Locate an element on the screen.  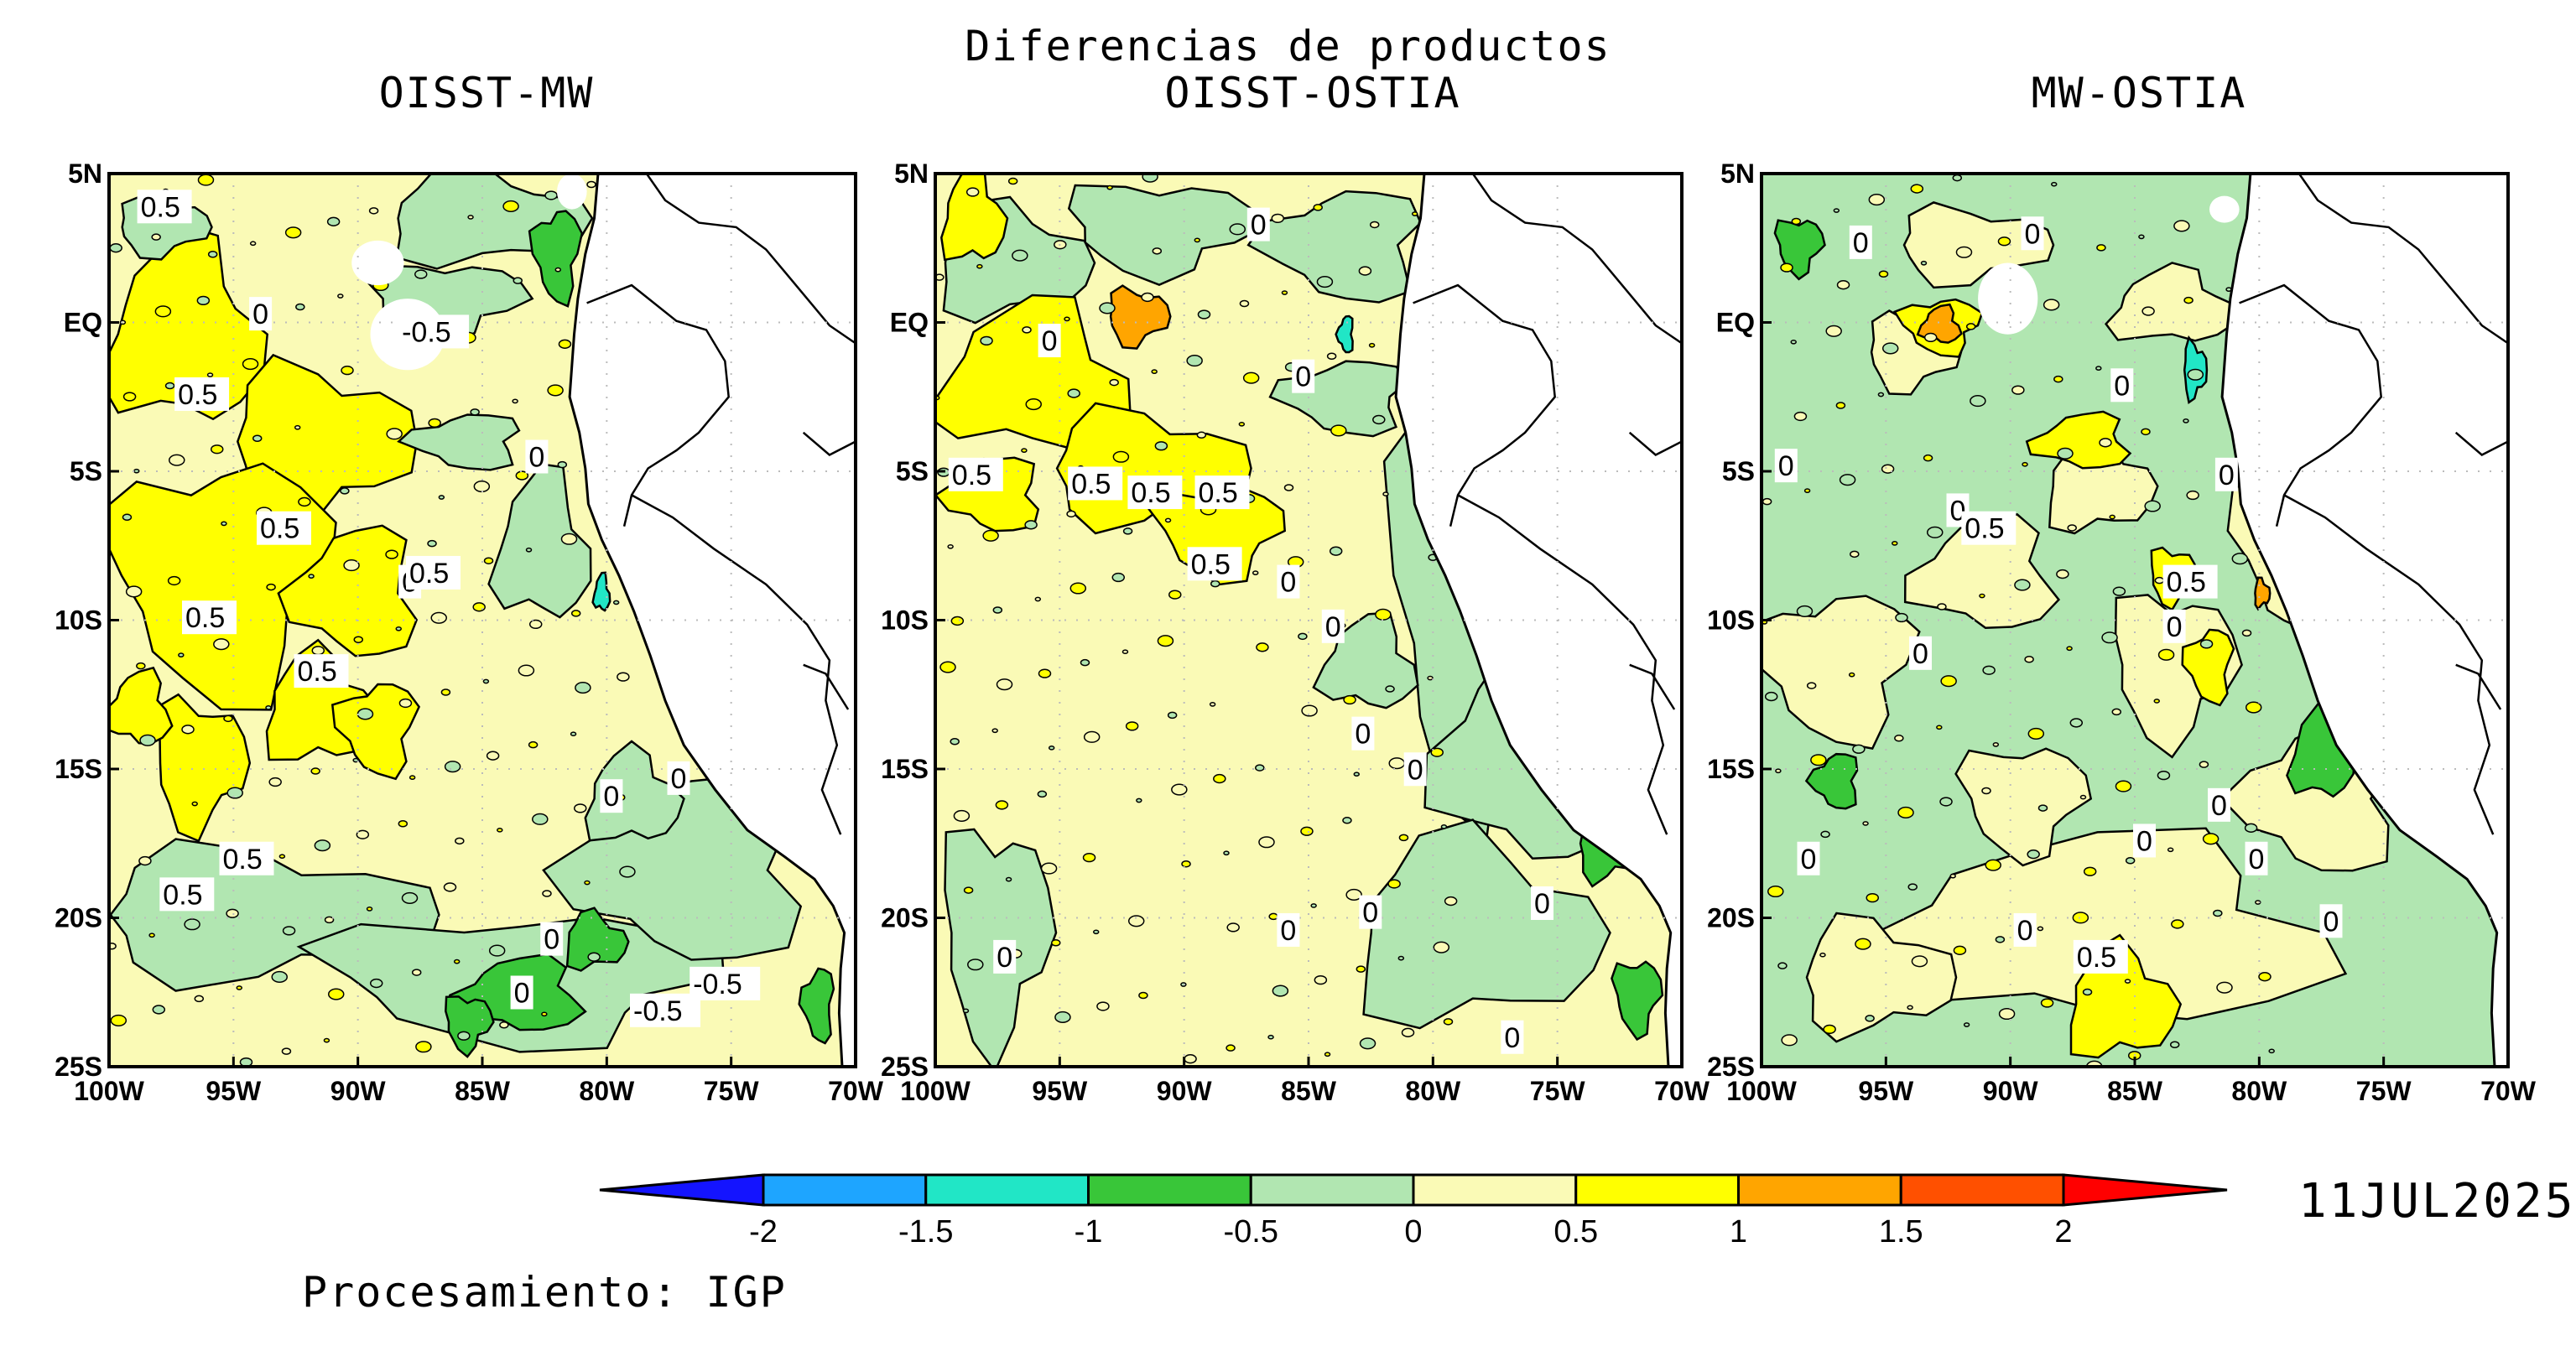
colorbar-tick-label: 2 is located at coordinates (2063, 1231).